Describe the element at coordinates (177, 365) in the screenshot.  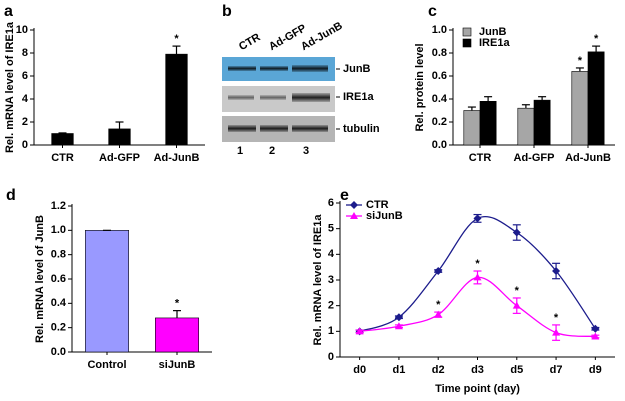
I see `x-tick-label: siJunB` at that location.